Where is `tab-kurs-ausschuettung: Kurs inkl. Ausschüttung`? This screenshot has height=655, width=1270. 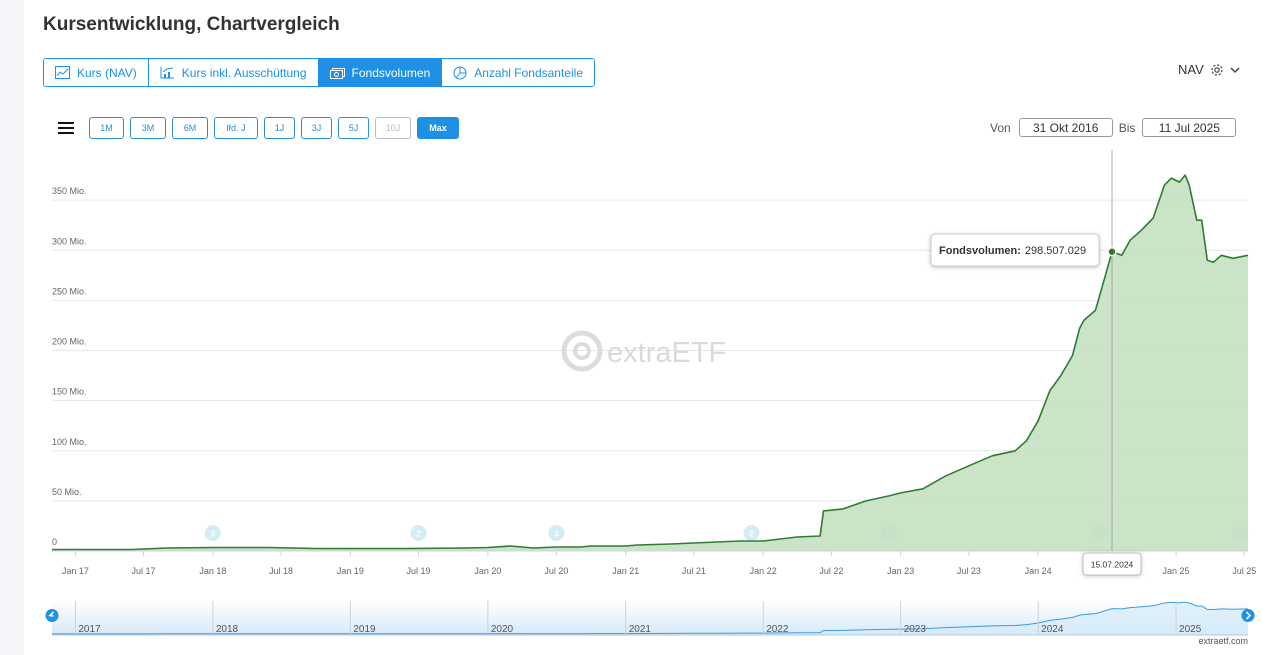 tab-kurs-ausschuettung: Kurs inkl. Ausschüttung is located at coordinates (233, 72).